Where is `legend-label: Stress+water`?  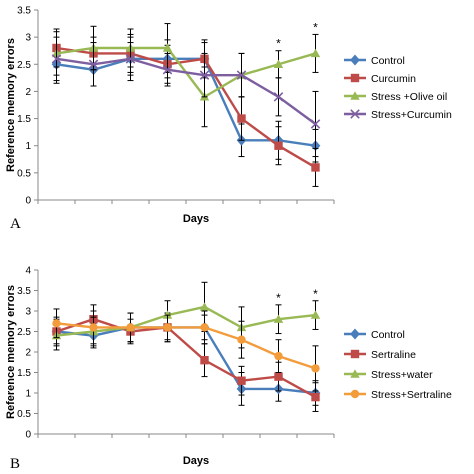
legend-label: Stress+water is located at coordinates (402, 375).